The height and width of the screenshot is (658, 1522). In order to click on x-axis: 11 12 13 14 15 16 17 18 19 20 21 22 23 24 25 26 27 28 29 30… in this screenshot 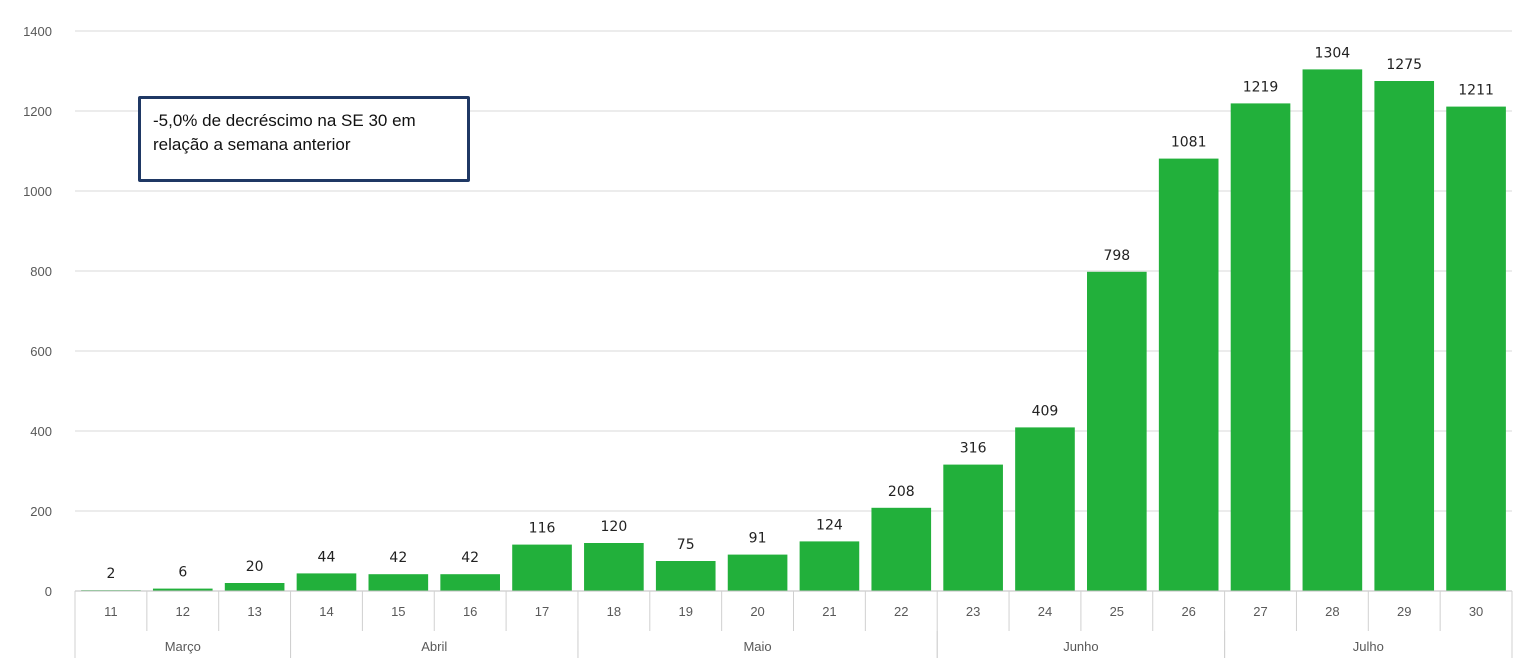, I will do `click(793, 624)`.